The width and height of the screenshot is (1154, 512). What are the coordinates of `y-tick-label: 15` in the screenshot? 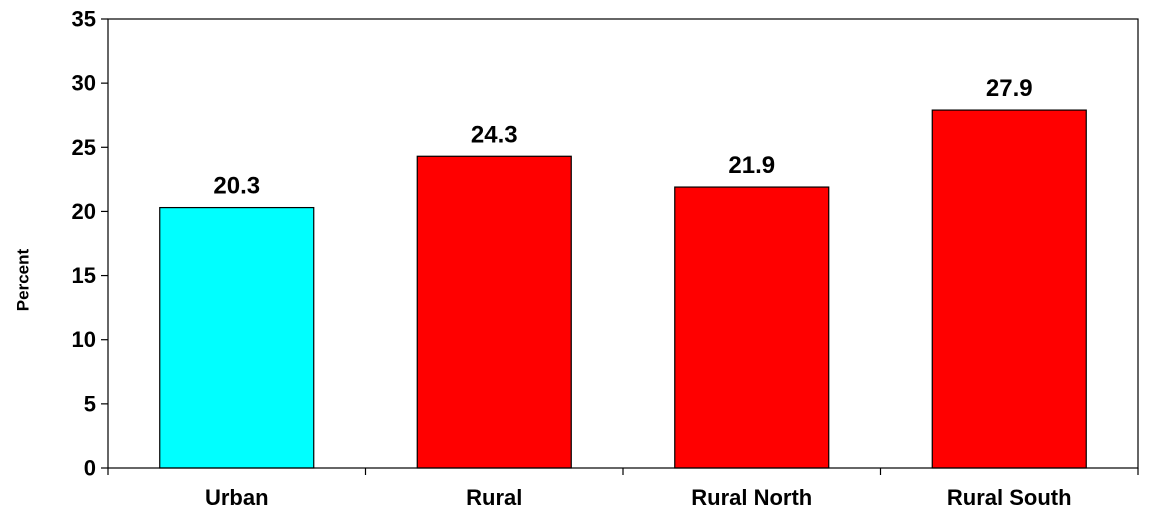 It's located at (84, 275).